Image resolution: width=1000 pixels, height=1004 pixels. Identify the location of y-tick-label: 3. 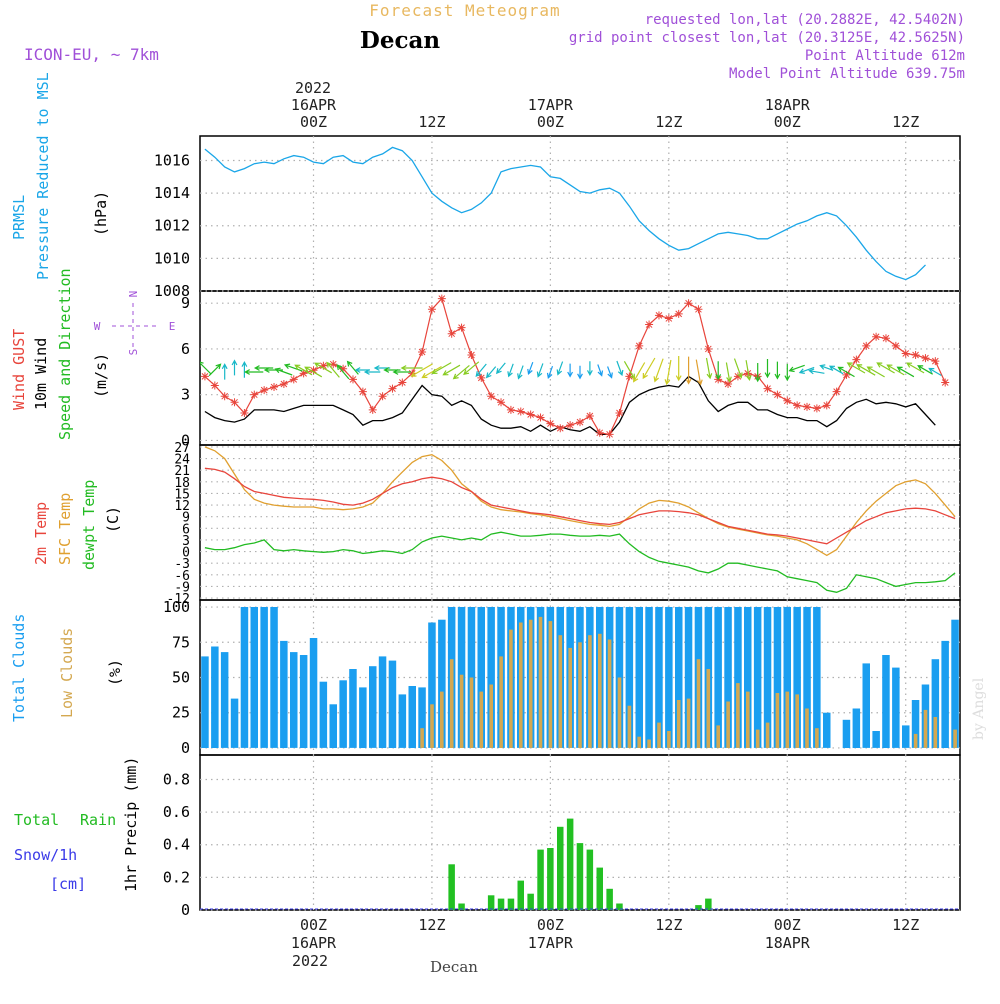
(186, 541).